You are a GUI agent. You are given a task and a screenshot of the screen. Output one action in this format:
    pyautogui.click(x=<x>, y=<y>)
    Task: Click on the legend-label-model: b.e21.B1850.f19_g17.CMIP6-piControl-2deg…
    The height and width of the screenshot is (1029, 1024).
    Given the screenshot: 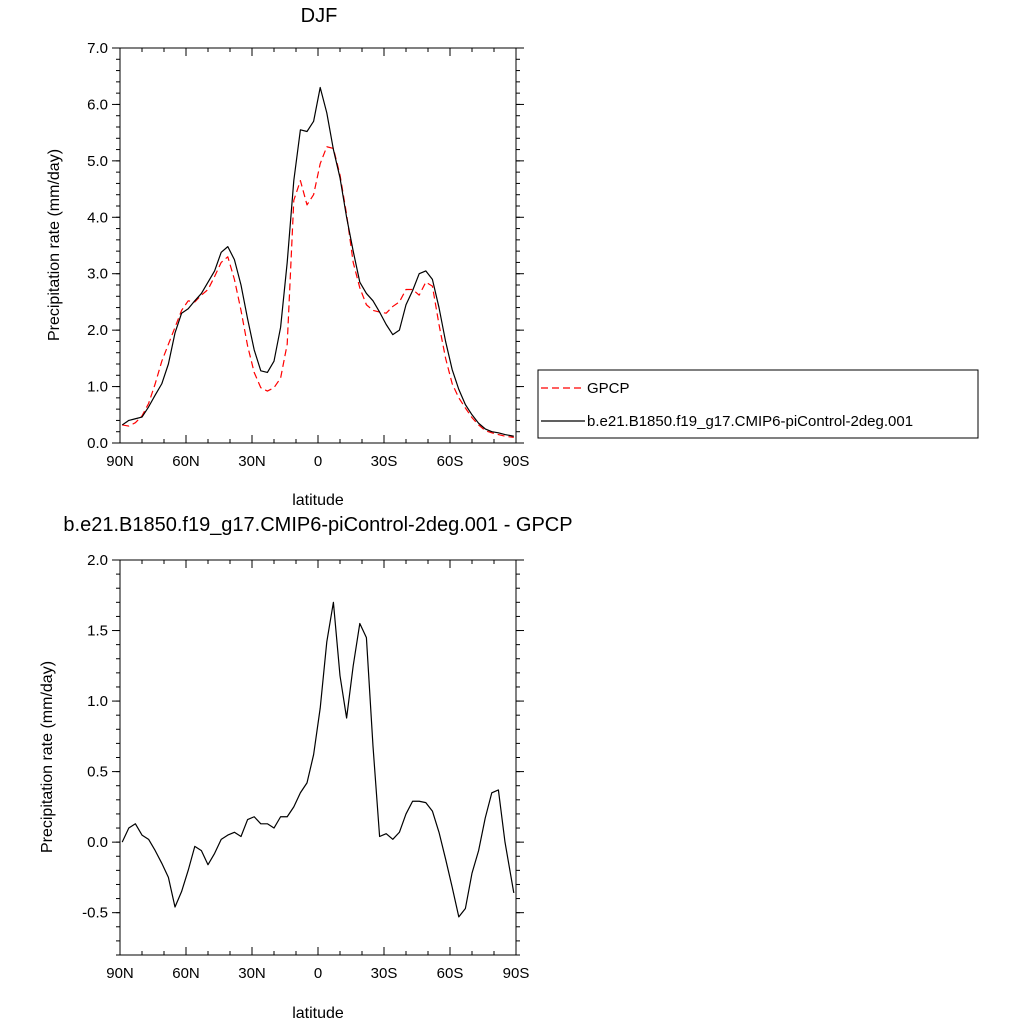 What is the action you would take?
    pyautogui.click(x=750, y=421)
    